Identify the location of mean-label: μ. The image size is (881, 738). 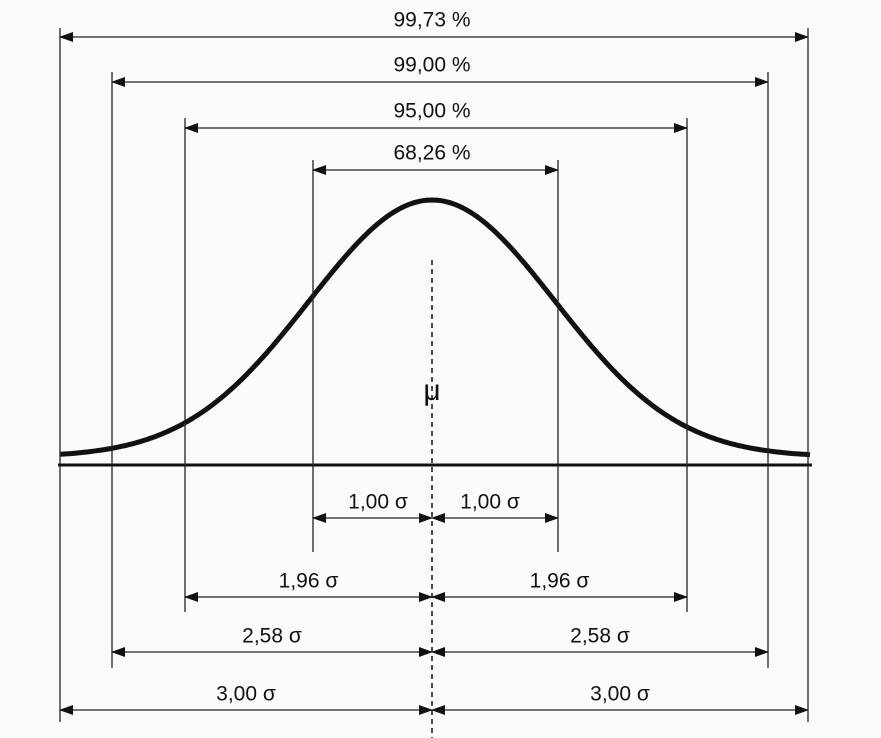
(431, 390).